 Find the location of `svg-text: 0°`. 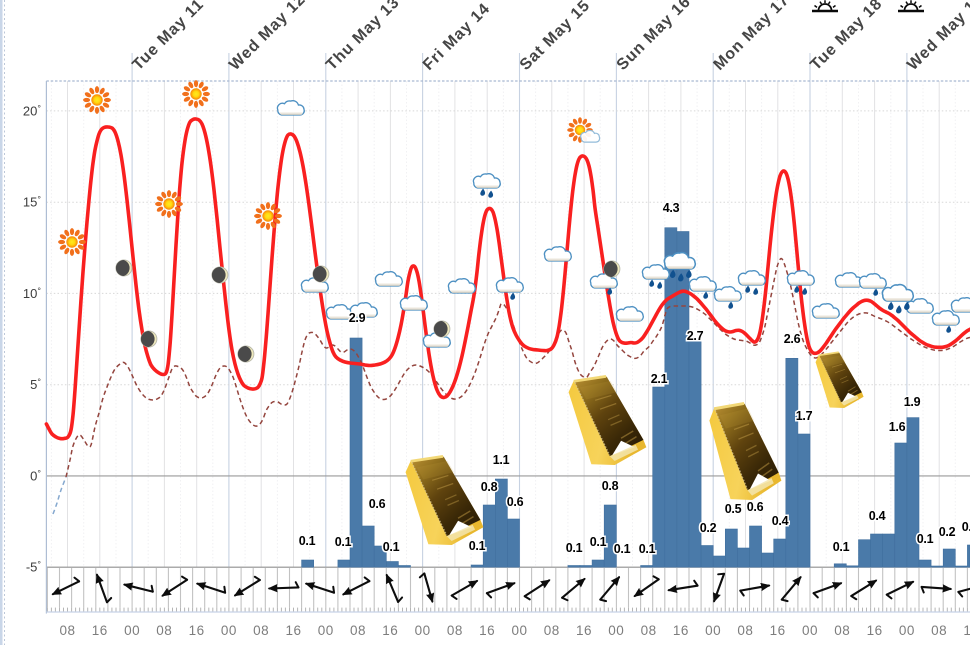

svg-text: 0° is located at coordinates (35, 475).